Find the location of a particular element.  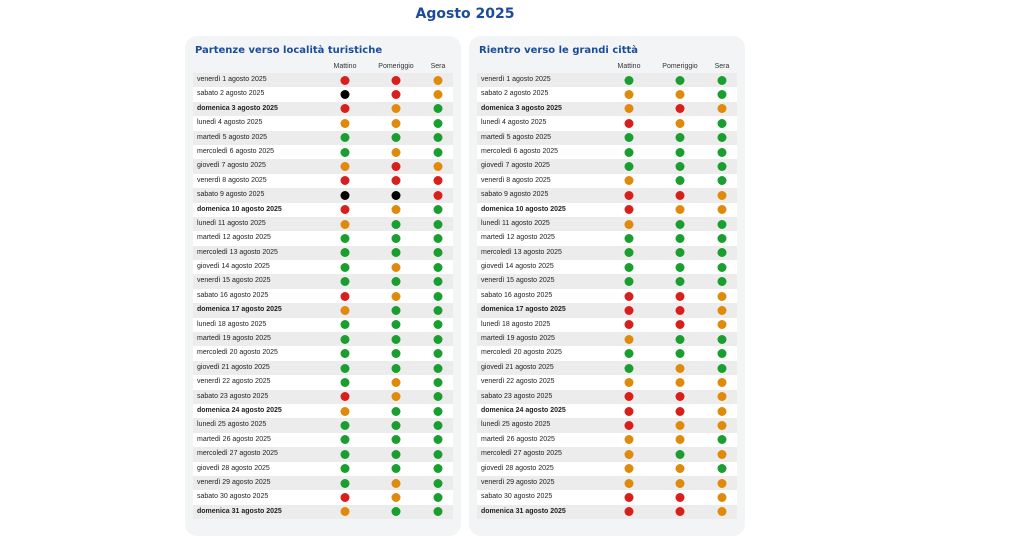

row-date: venerdì 29 agosto 2025 is located at coordinates (234, 482).